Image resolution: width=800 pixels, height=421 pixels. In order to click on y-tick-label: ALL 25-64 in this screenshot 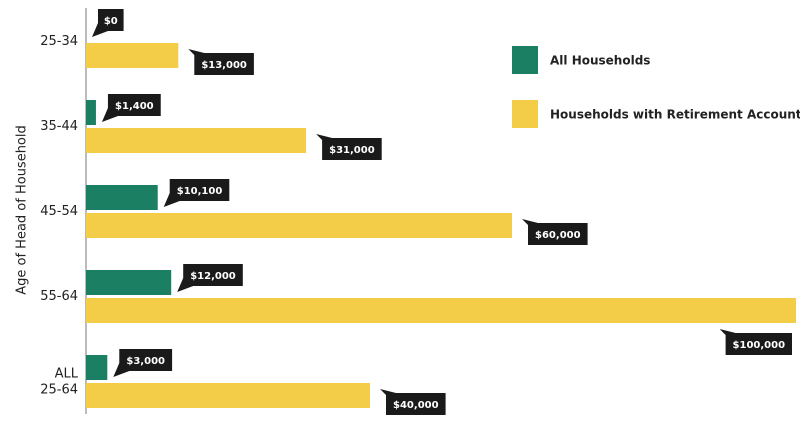, I will do `click(59, 381)`.